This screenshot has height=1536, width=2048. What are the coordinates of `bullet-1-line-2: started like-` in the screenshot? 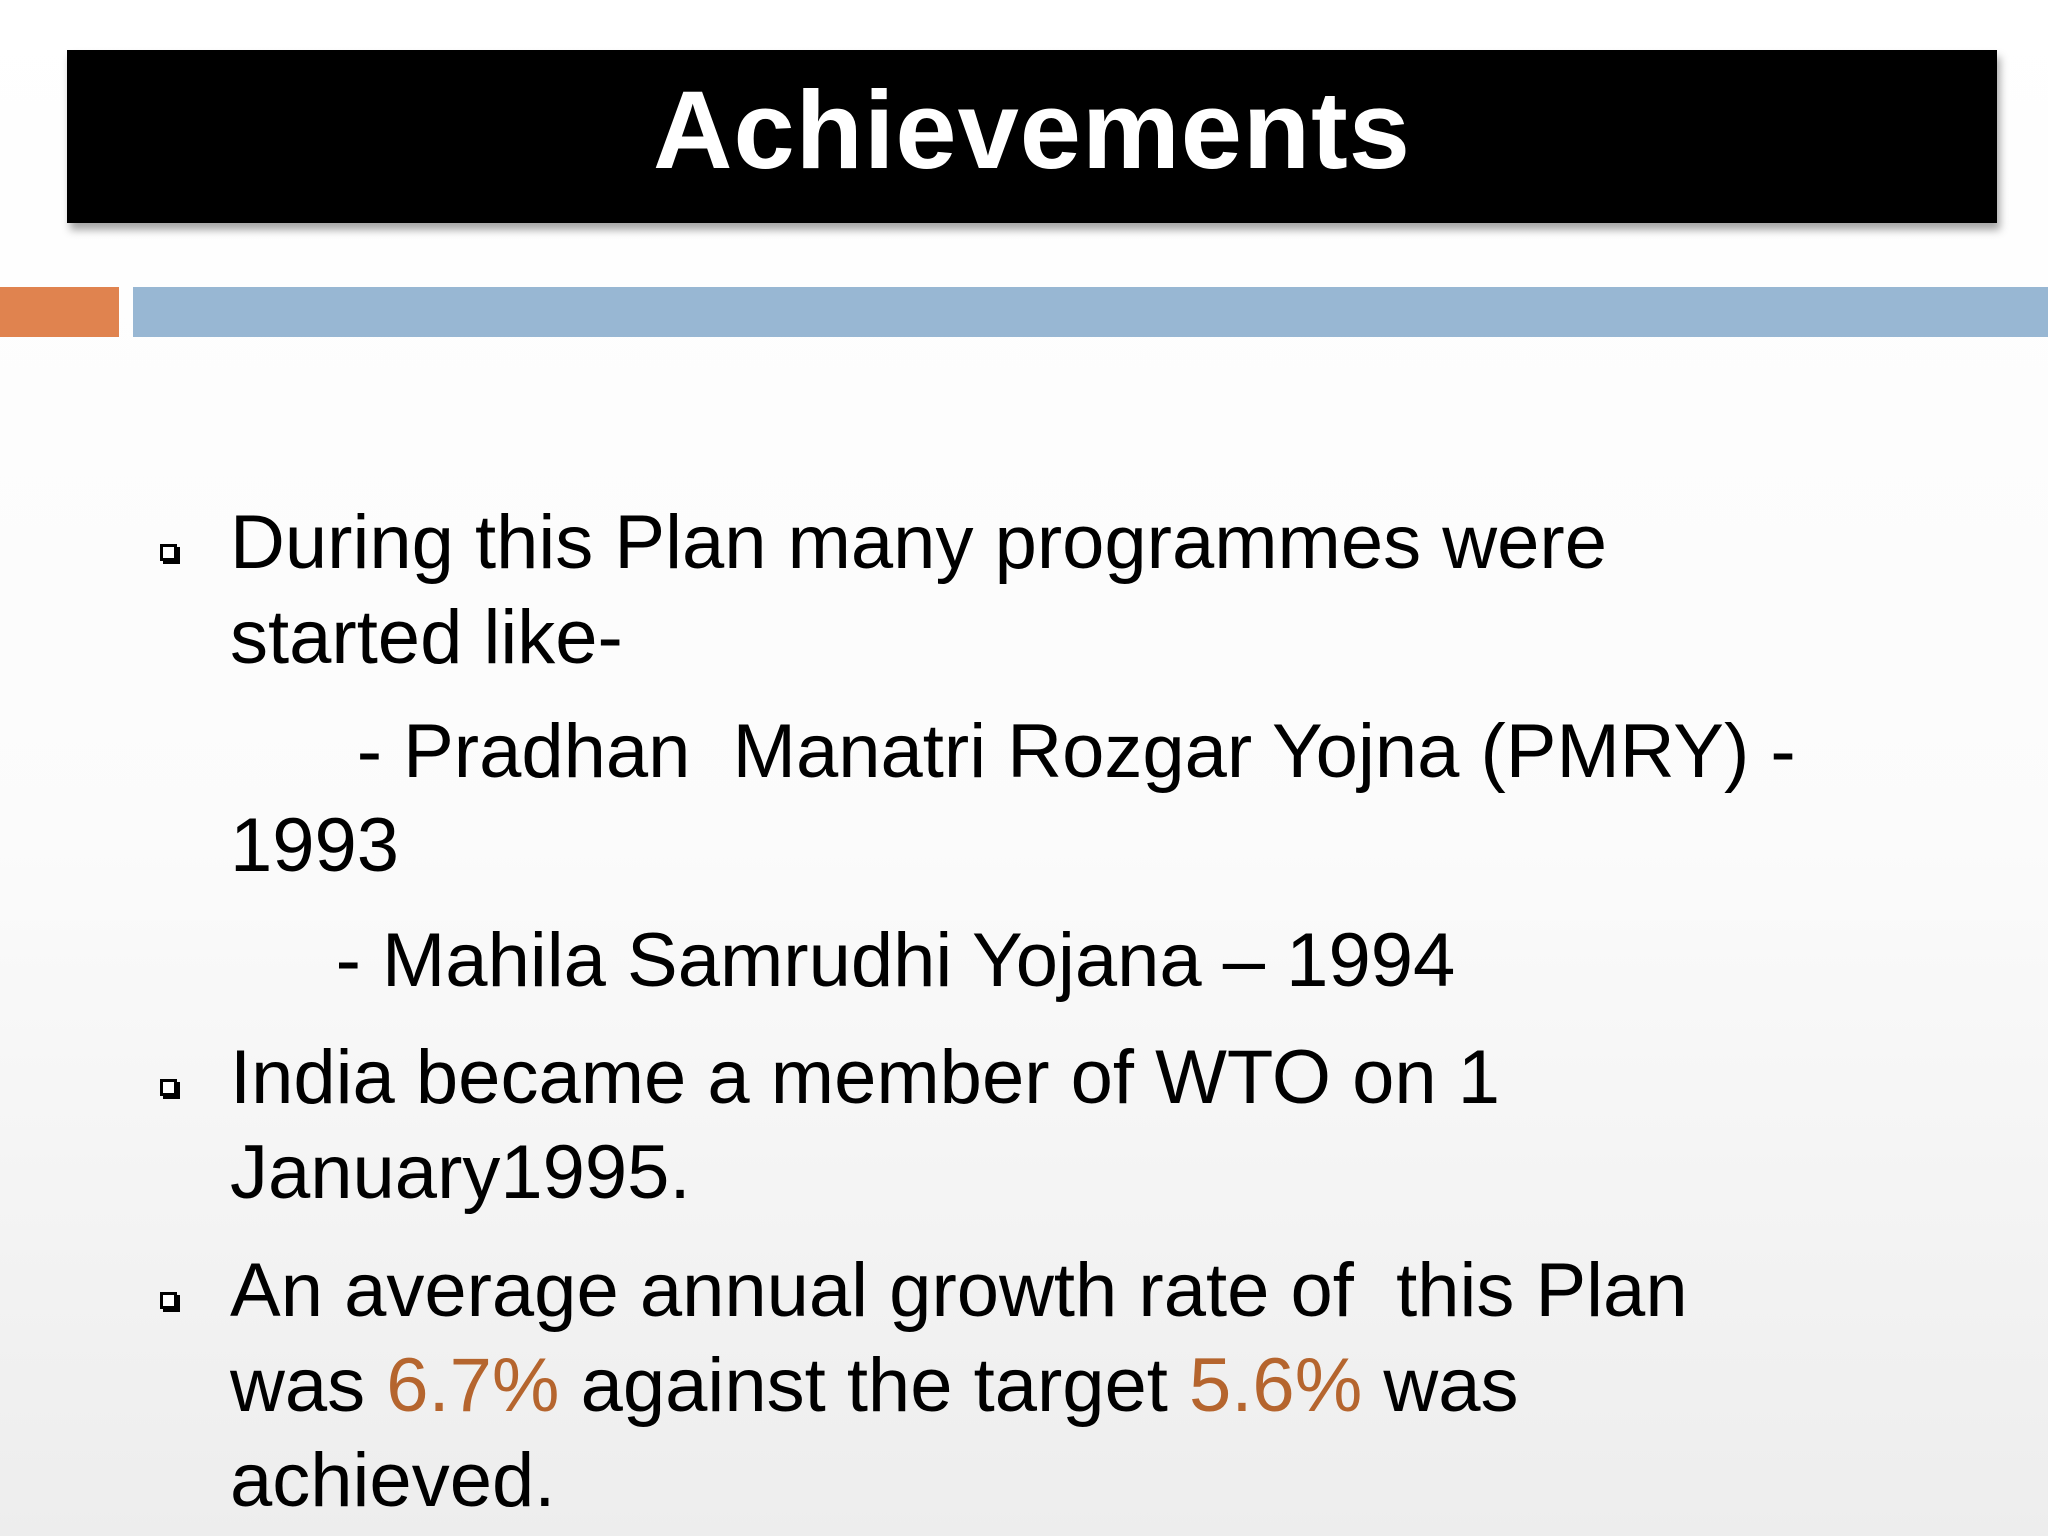 It's located at (426, 637).